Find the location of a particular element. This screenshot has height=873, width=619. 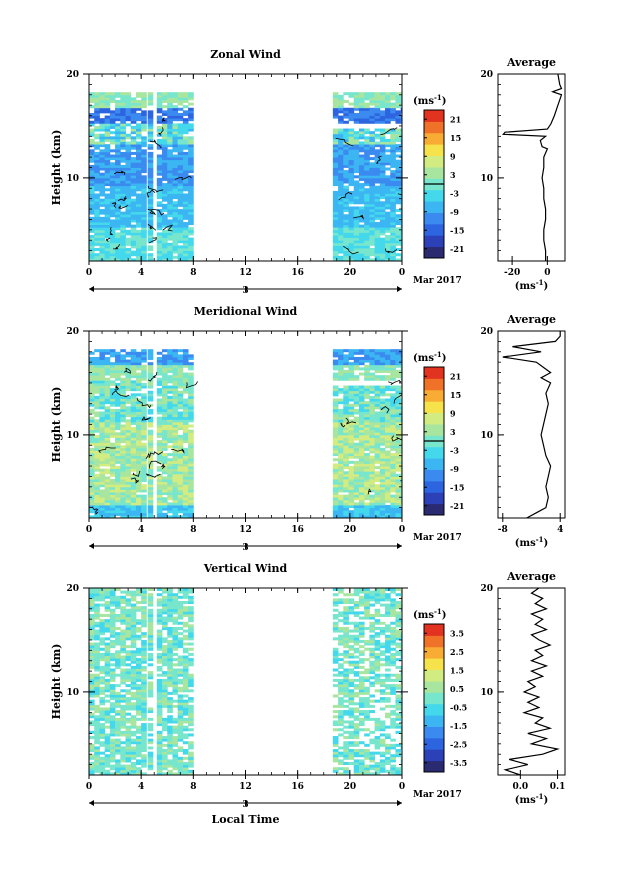

average-profile-line is located at coordinates (532, 167).